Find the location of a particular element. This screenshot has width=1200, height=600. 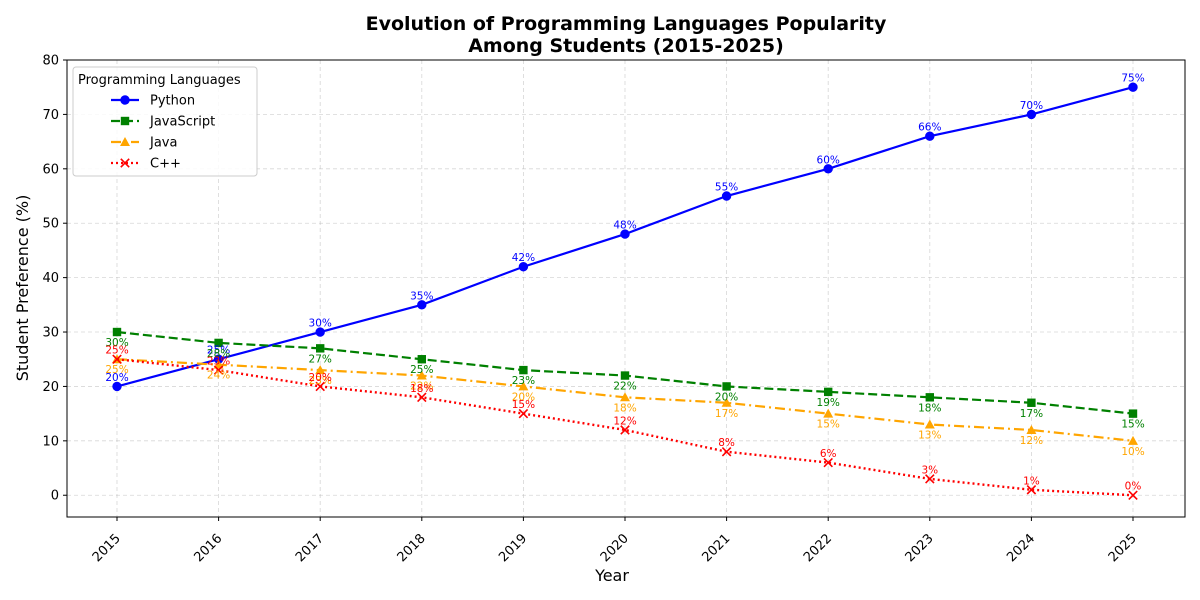

data-label-python: 20% is located at coordinates (116, 378).